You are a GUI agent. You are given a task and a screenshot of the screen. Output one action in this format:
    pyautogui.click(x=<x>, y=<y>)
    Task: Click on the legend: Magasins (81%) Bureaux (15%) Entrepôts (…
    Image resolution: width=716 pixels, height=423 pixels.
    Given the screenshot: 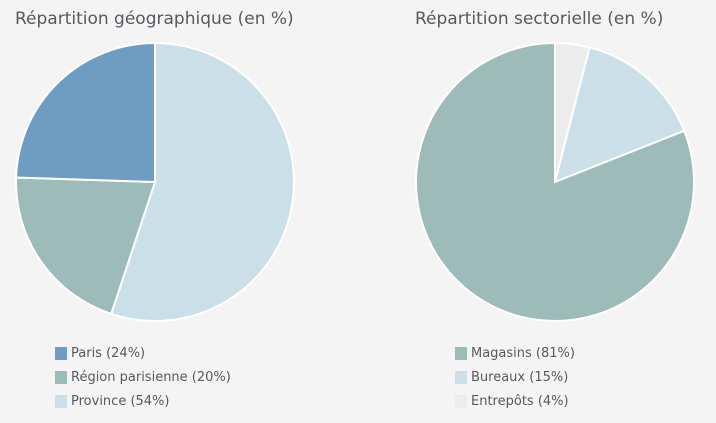 What is the action you would take?
    pyautogui.click(x=515, y=377)
    